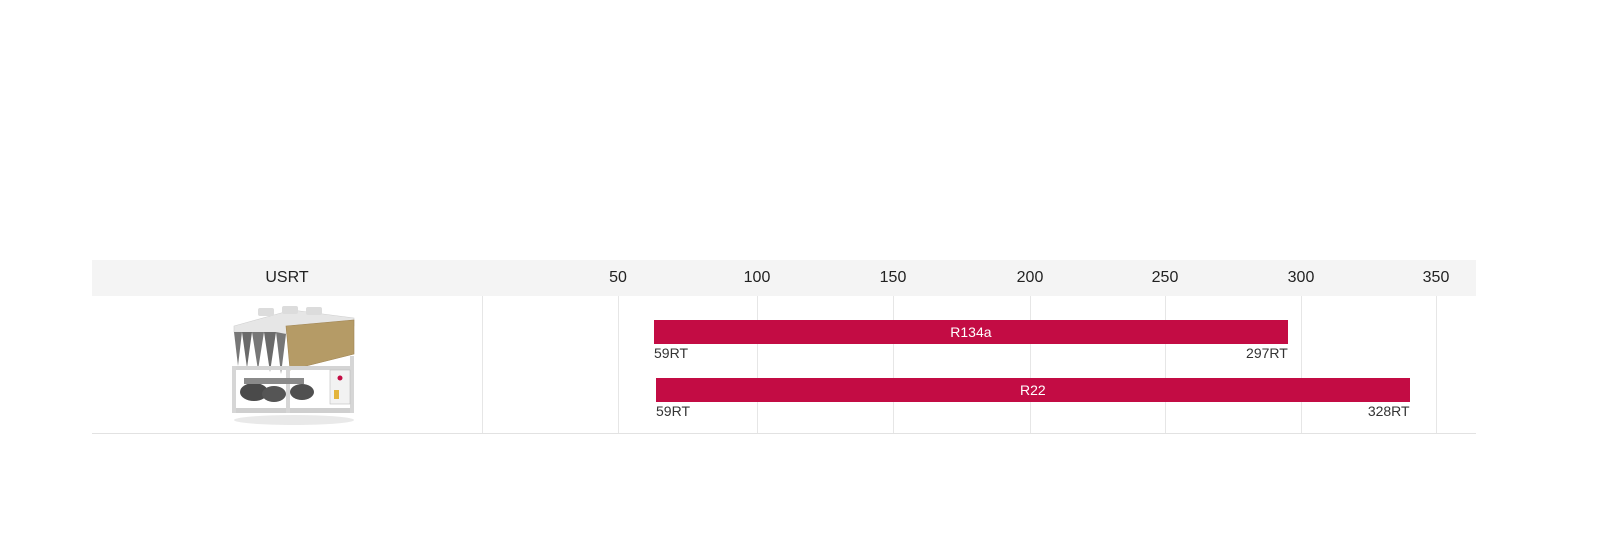 This screenshot has height=534, width=1600. Describe the element at coordinates (293, 365) in the screenshot. I see `chiller-unit-icon` at that location.